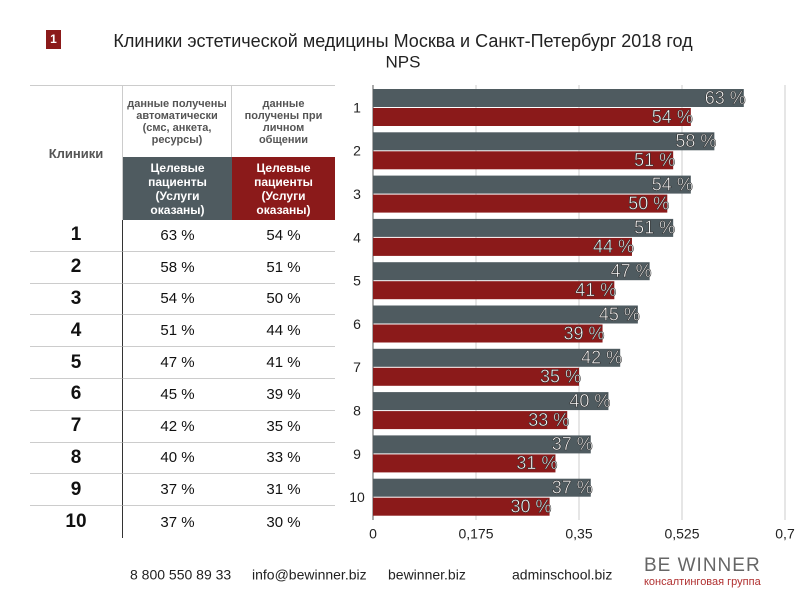 The width and height of the screenshot is (807, 605). Describe the element at coordinates (76, 236) in the screenshot. I see `table-cell: 1` at that location.